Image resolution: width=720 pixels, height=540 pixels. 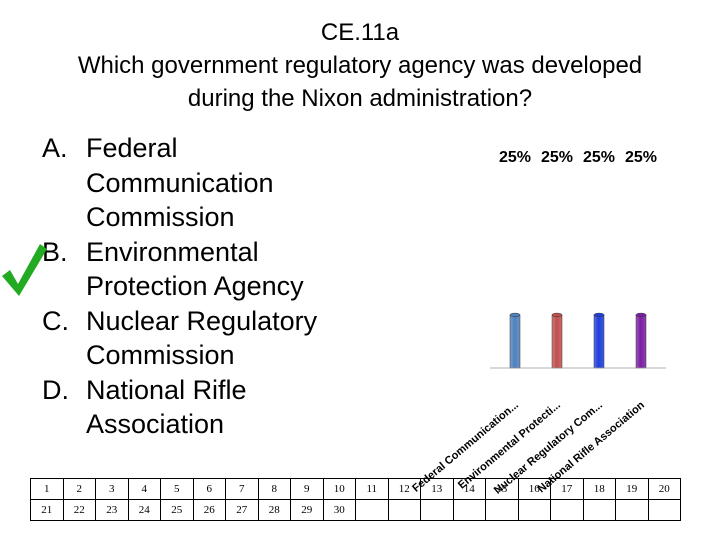 What do you see at coordinates (209, 489) in the screenshot?
I see `grid-cell: 6` at bounding box center [209, 489].